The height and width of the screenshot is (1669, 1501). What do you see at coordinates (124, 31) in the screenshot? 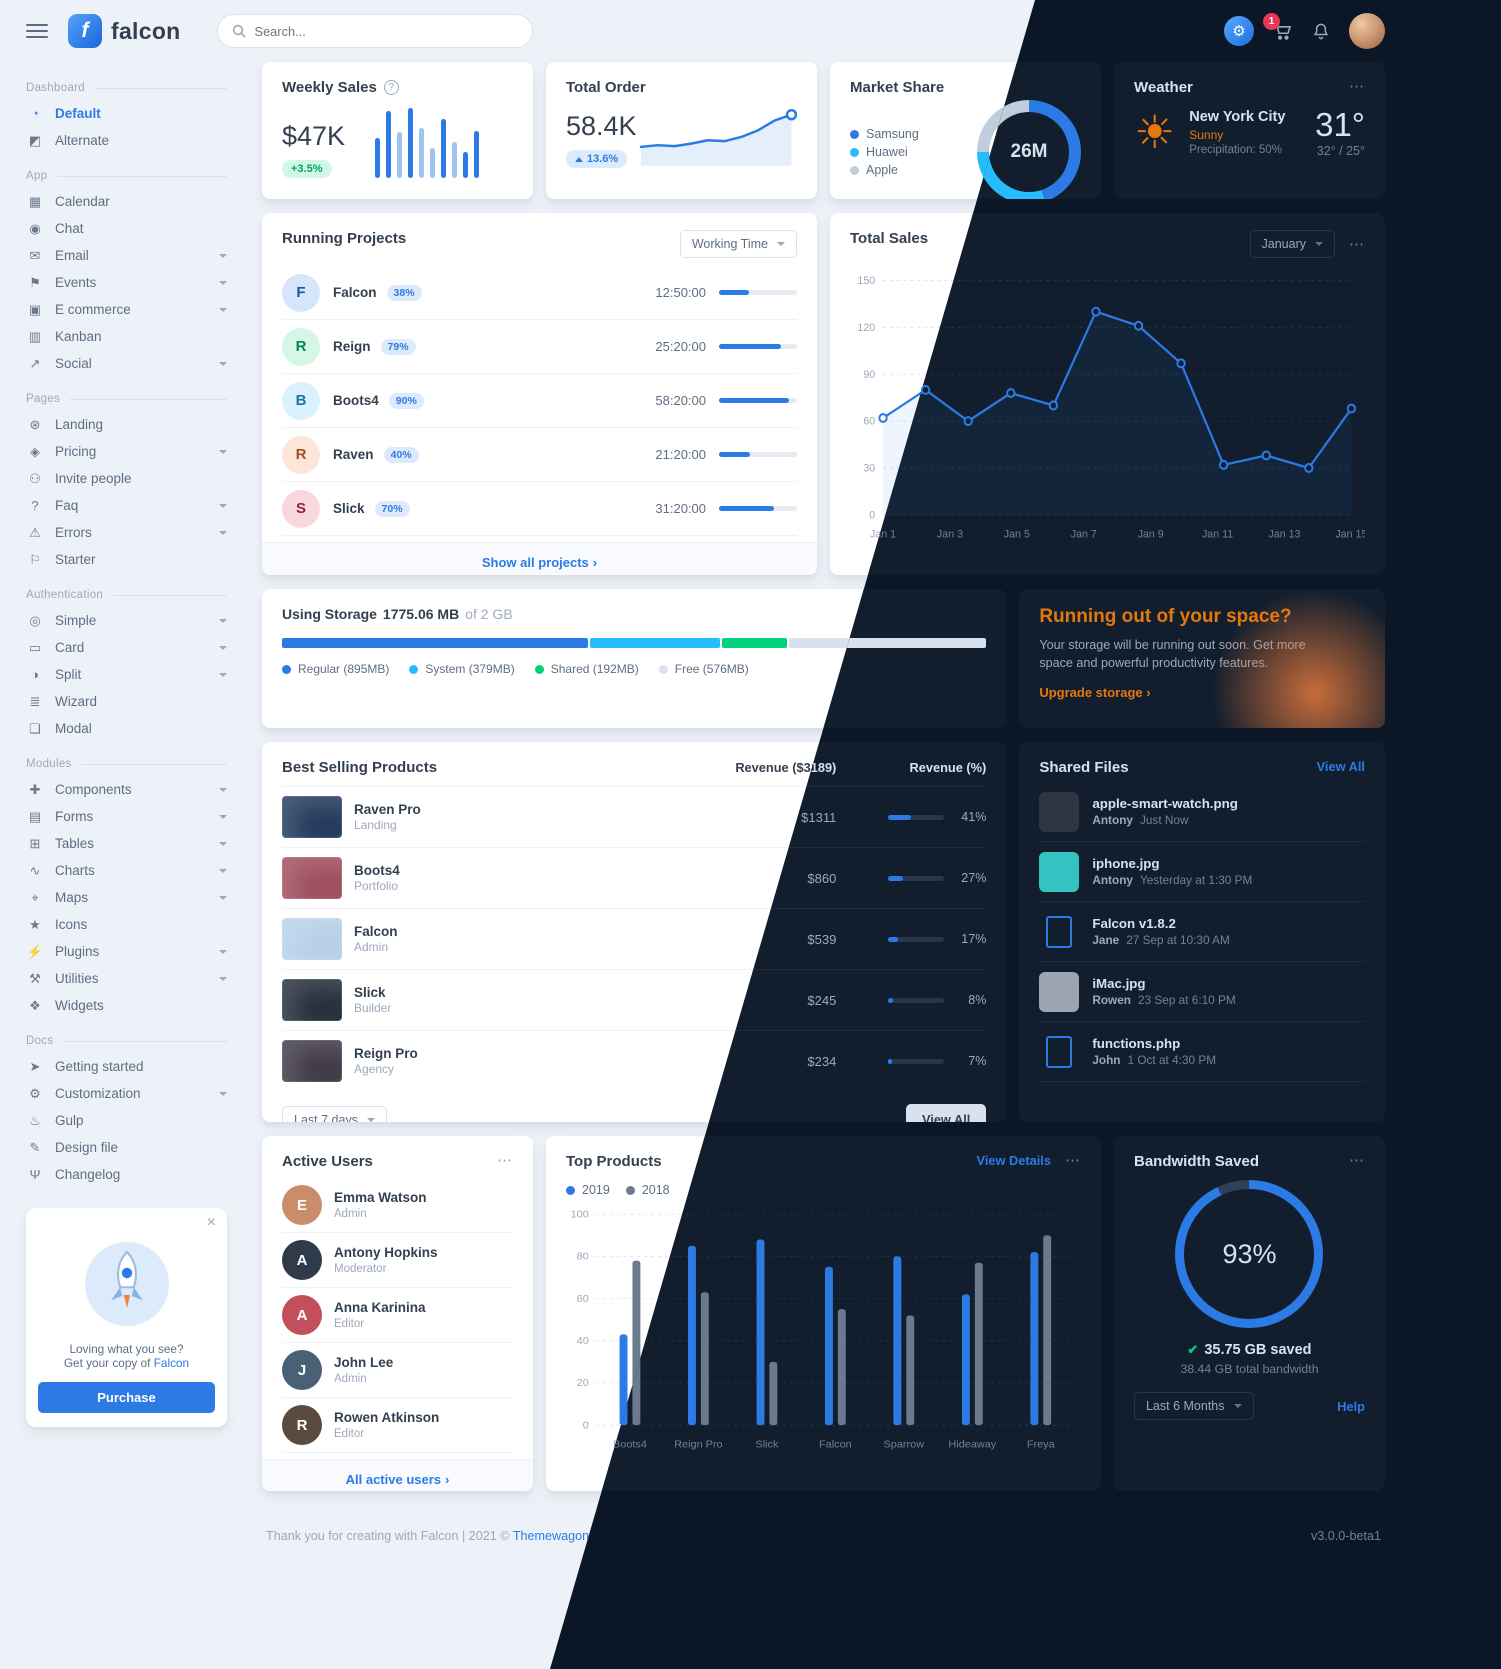
I see `falcon-logo: f falcon` at bounding box center [124, 31].